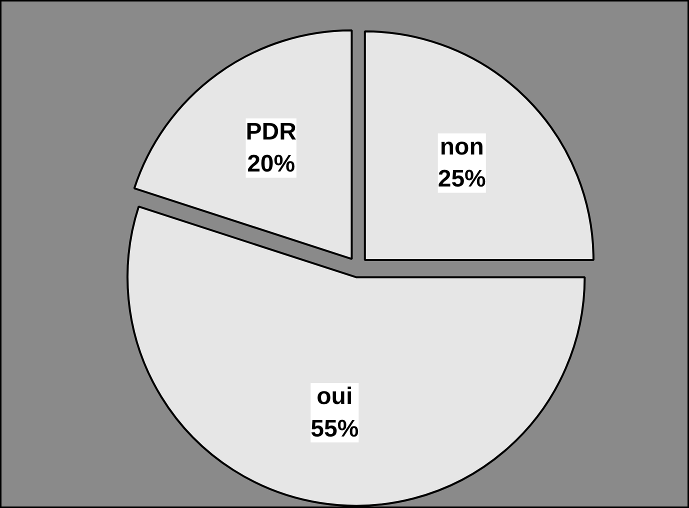 This screenshot has width=689, height=508. I want to click on data-label: 20%, so click(271, 164).